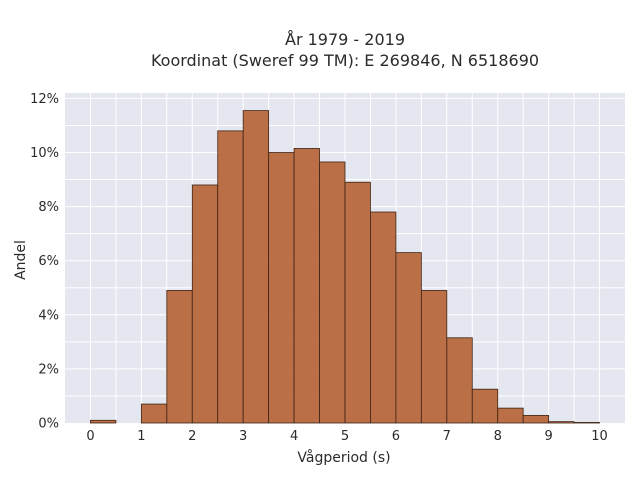 The width and height of the screenshot is (640, 480). I want to click on y-axis-ticks: 0% 2% 4% 6% 8% 10% 12%, so click(44, 262).